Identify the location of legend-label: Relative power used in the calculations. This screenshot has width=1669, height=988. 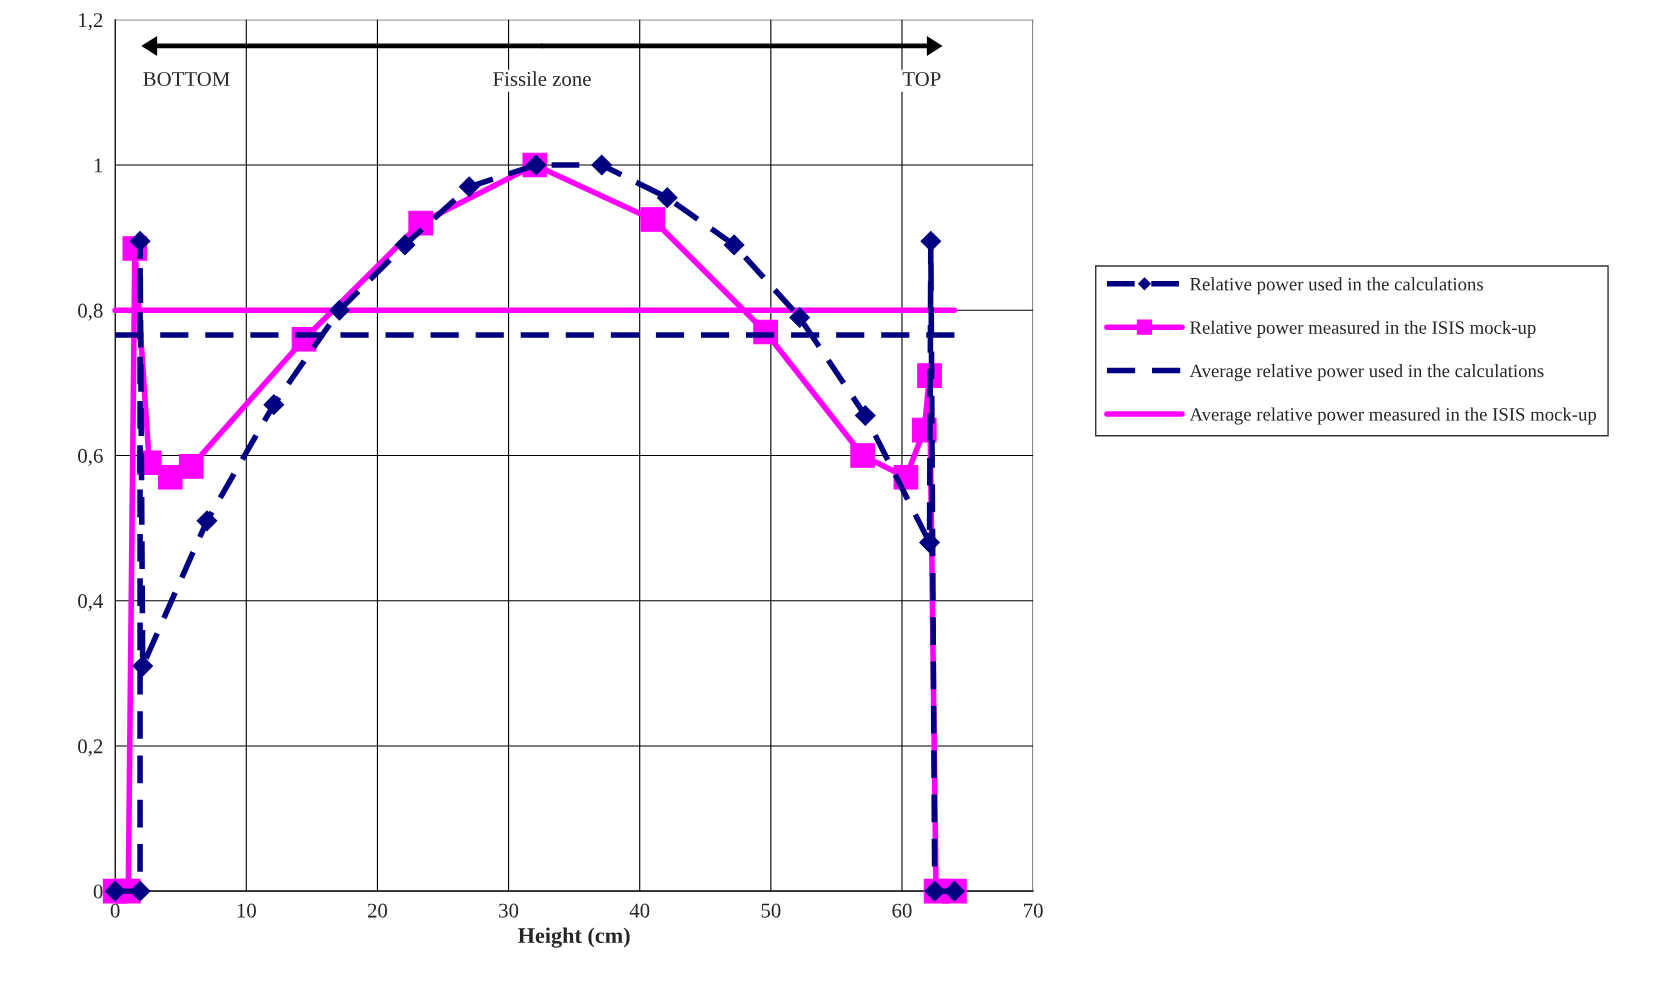
(1336, 286).